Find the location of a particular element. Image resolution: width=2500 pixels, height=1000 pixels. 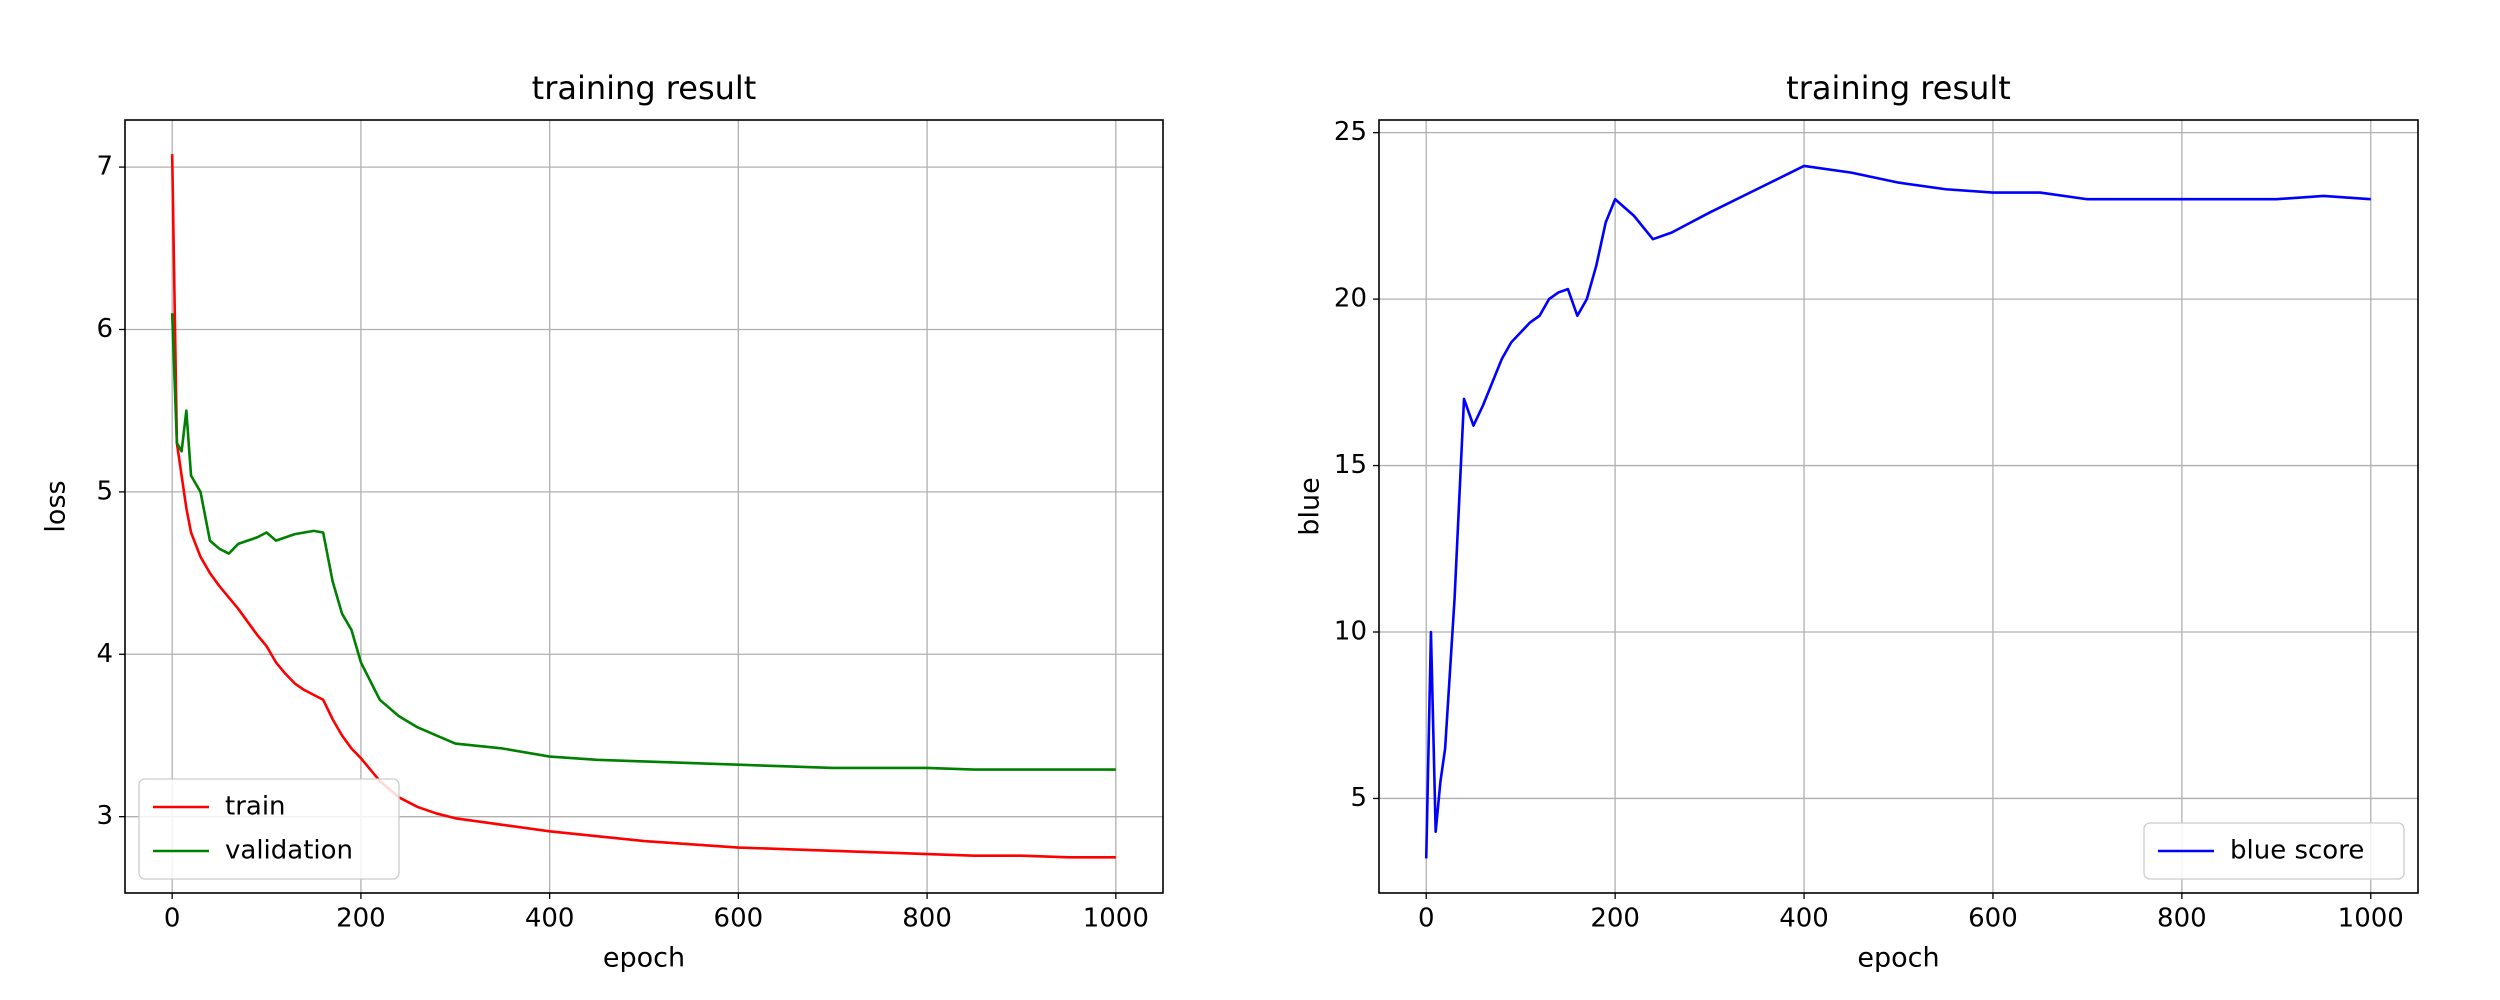

legend-label: blue score is located at coordinates (2297, 851).